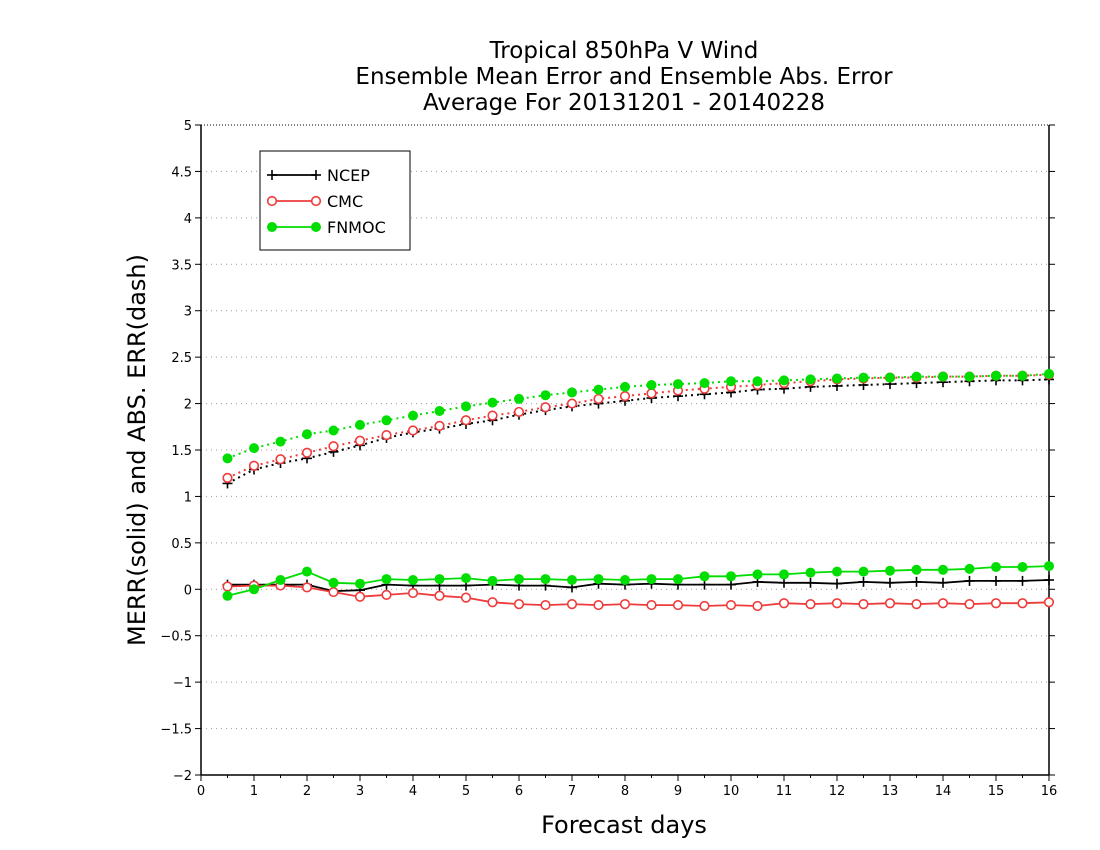 The width and height of the screenshot is (1100, 850). What do you see at coordinates (837, 791) in the screenshot?
I see `x-tick-label: 12` at bounding box center [837, 791].